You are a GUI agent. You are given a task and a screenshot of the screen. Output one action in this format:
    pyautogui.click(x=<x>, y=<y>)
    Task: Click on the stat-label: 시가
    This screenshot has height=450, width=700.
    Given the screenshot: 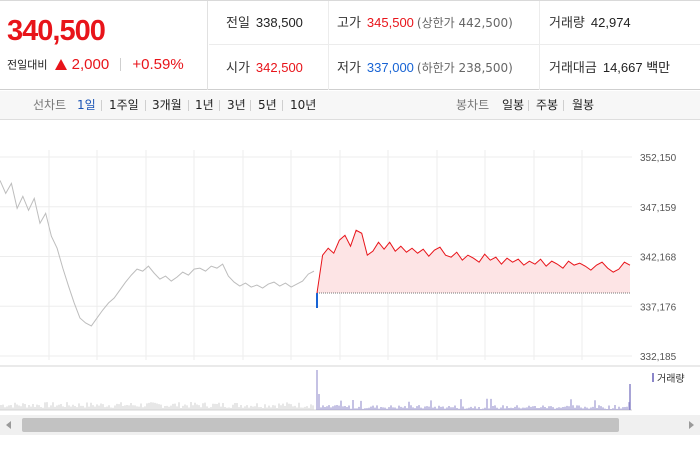 What is the action you would take?
    pyautogui.click(x=238, y=68)
    